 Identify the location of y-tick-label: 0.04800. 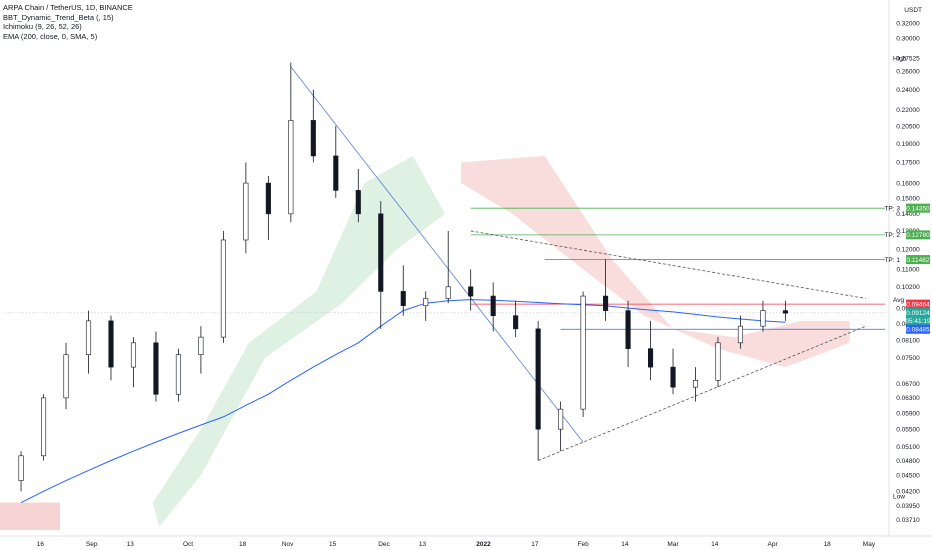
(908, 461).